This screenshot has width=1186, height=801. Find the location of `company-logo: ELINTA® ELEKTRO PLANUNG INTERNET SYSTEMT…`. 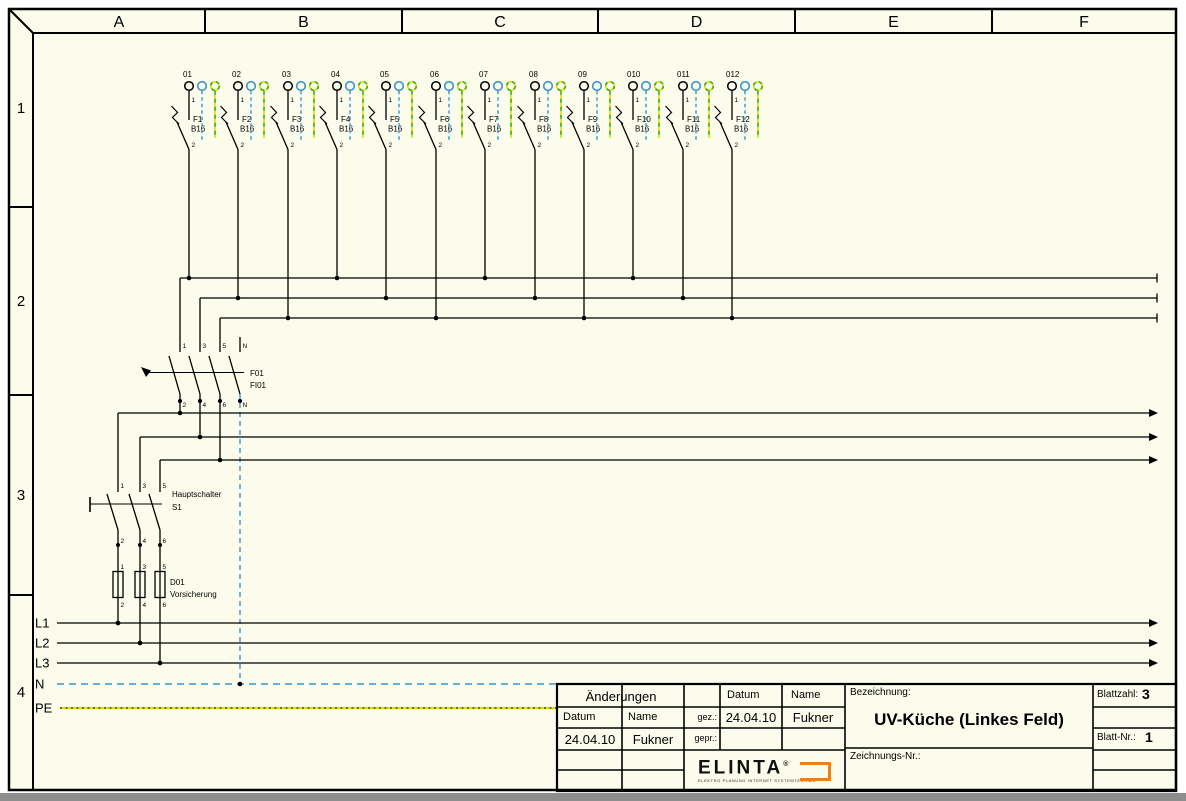

company-logo: ELINTA® ELEKTRO PLANUNG INTERNET SYSTEMT… is located at coordinates (764, 770).